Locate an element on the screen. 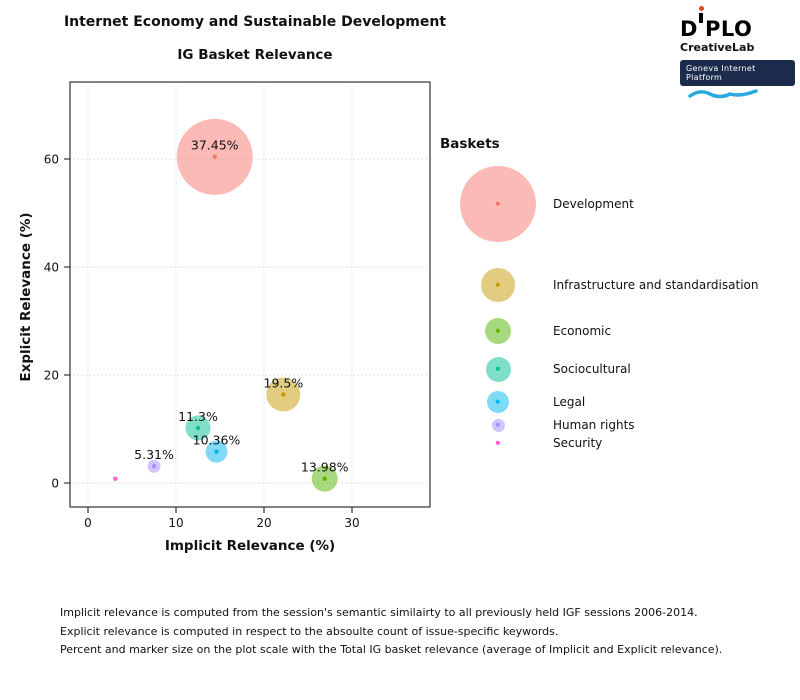  legend-marker-human-rights is located at coordinates (498, 425).